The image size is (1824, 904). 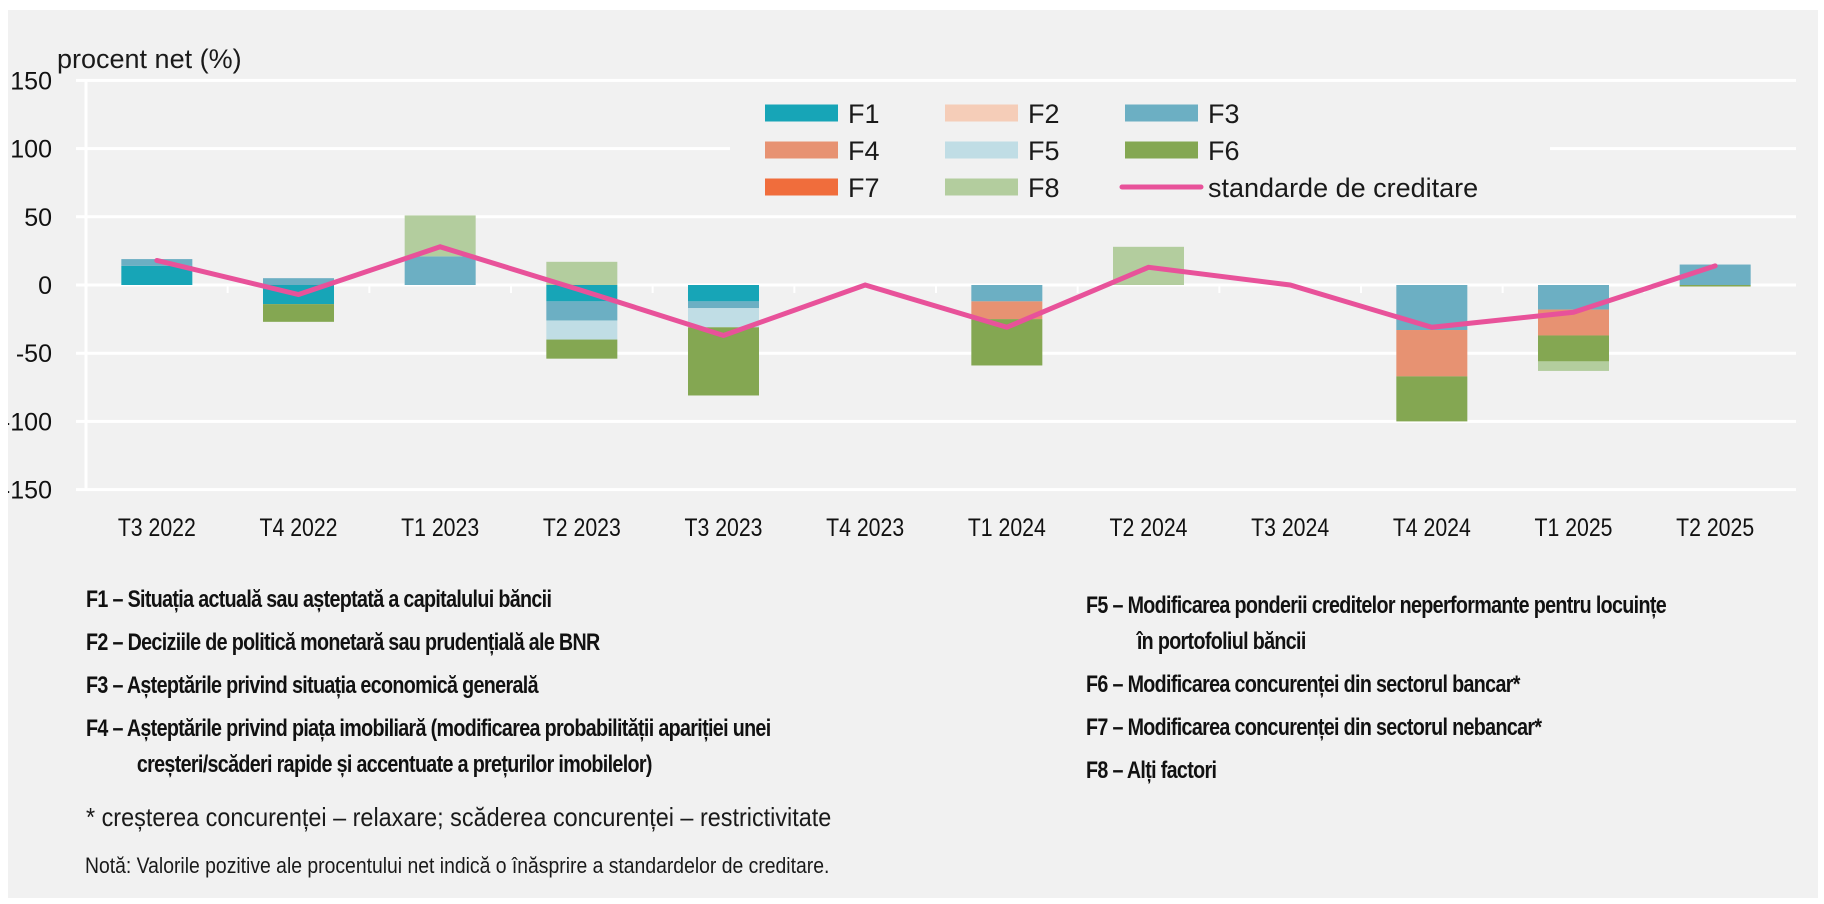 I want to click on bar-segment-f8-t1-2025, so click(x=1573, y=366).